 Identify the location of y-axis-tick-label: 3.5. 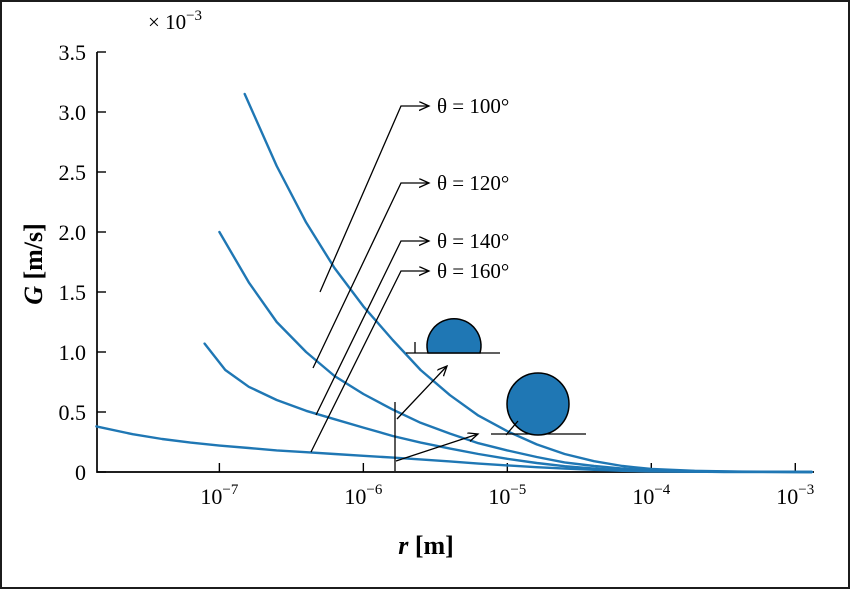
(73, 52).